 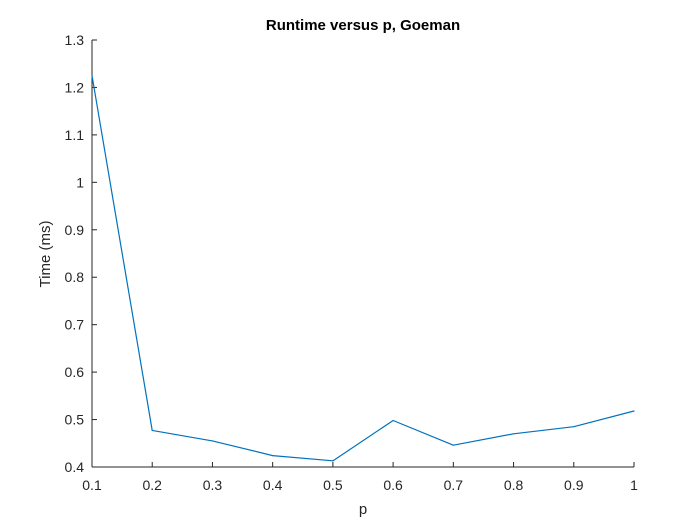 What do you see at coordinates (363, 25) in the screenshot?
I see `chart-title: Runtime versus p, Goeman` at bounding box center [363, 25].